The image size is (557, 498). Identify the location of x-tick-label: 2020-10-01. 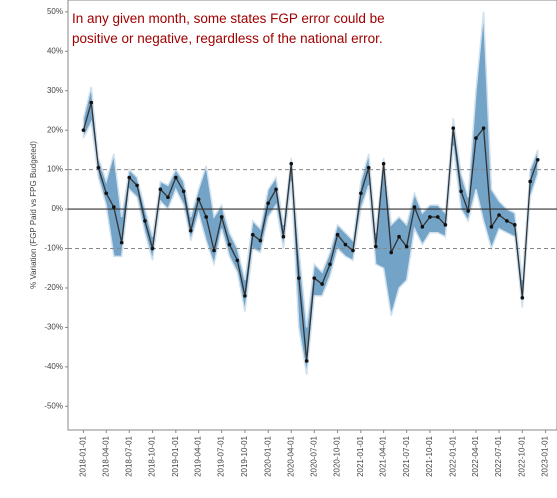
(337, 455).